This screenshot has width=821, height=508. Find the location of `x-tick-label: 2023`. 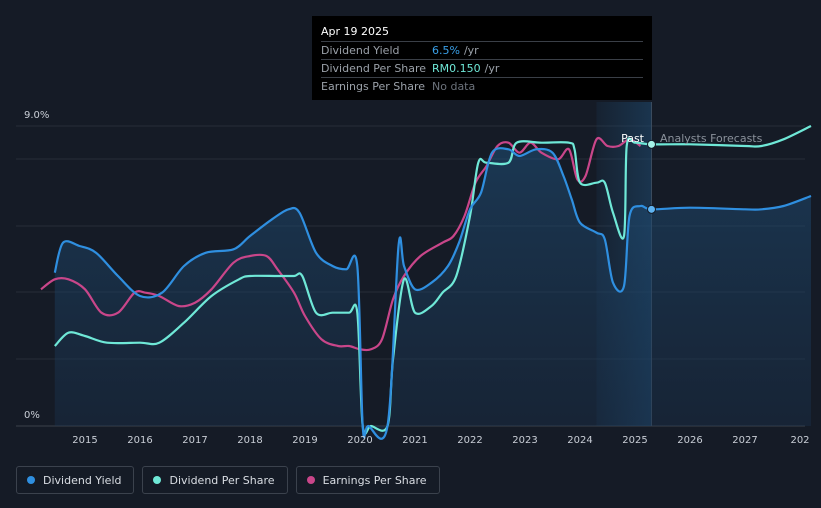

x-tick-label: 2023 is located at coordinates (524, 440).